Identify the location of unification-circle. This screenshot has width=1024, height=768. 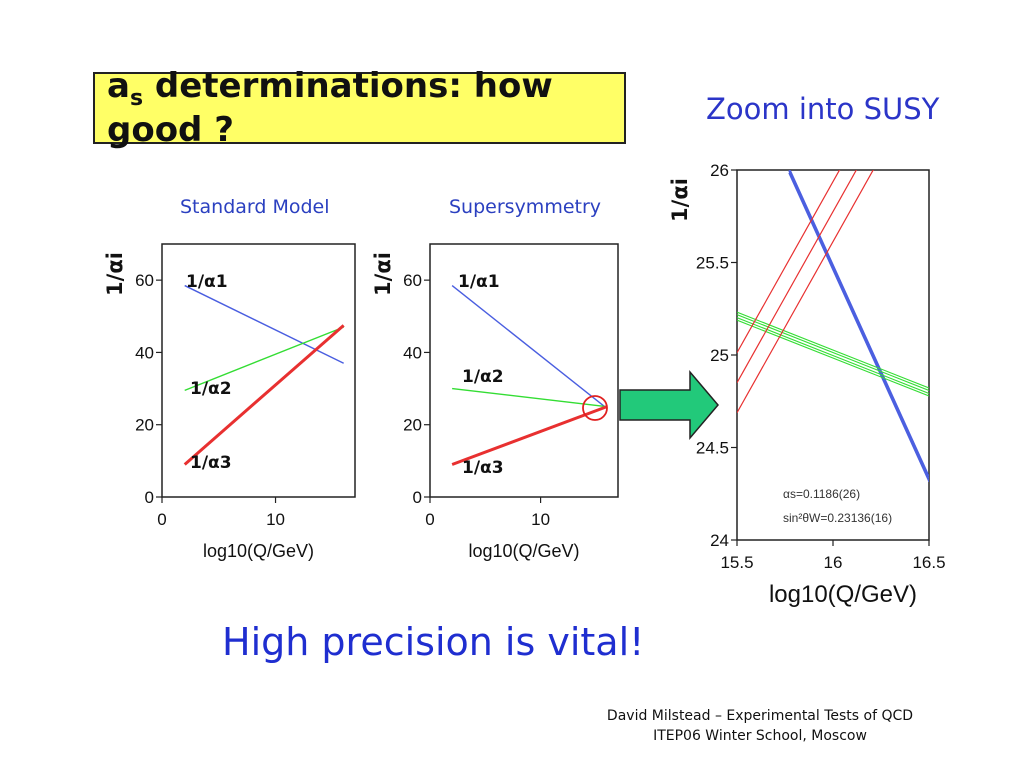
(595, 408).